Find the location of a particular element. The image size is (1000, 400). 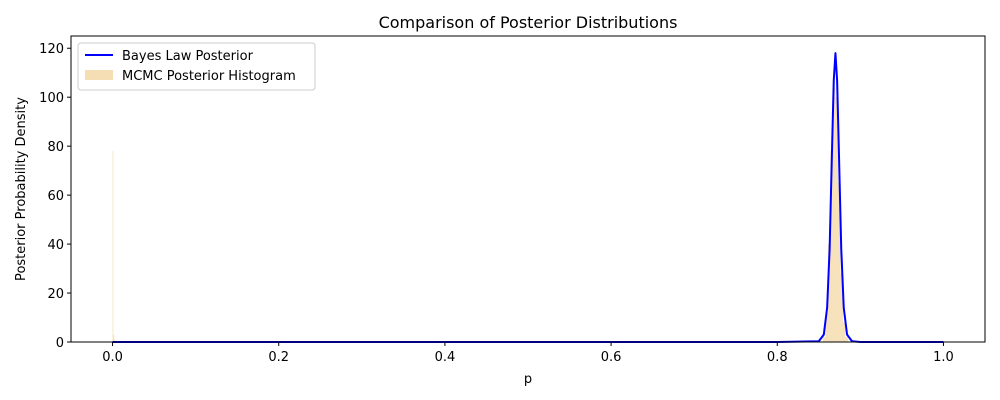

x-tick-label: 0.6 is located at coordinates (611, 357).